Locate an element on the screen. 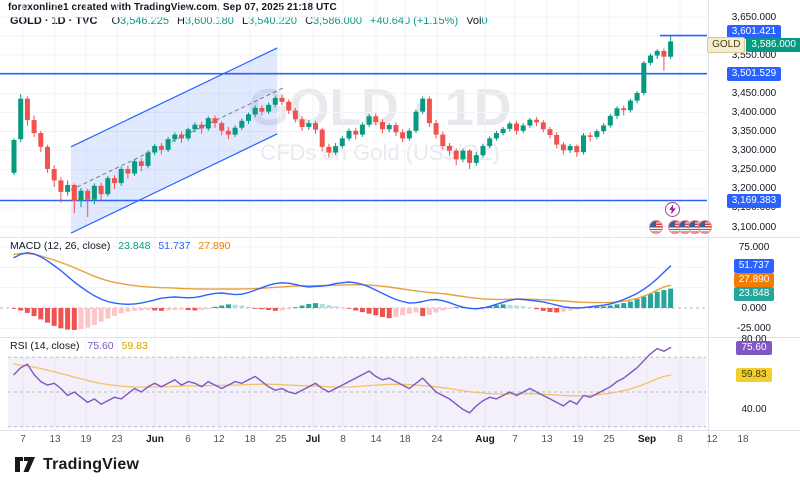  tradingview-logo: TradingView is located at coordinates (76, 464).